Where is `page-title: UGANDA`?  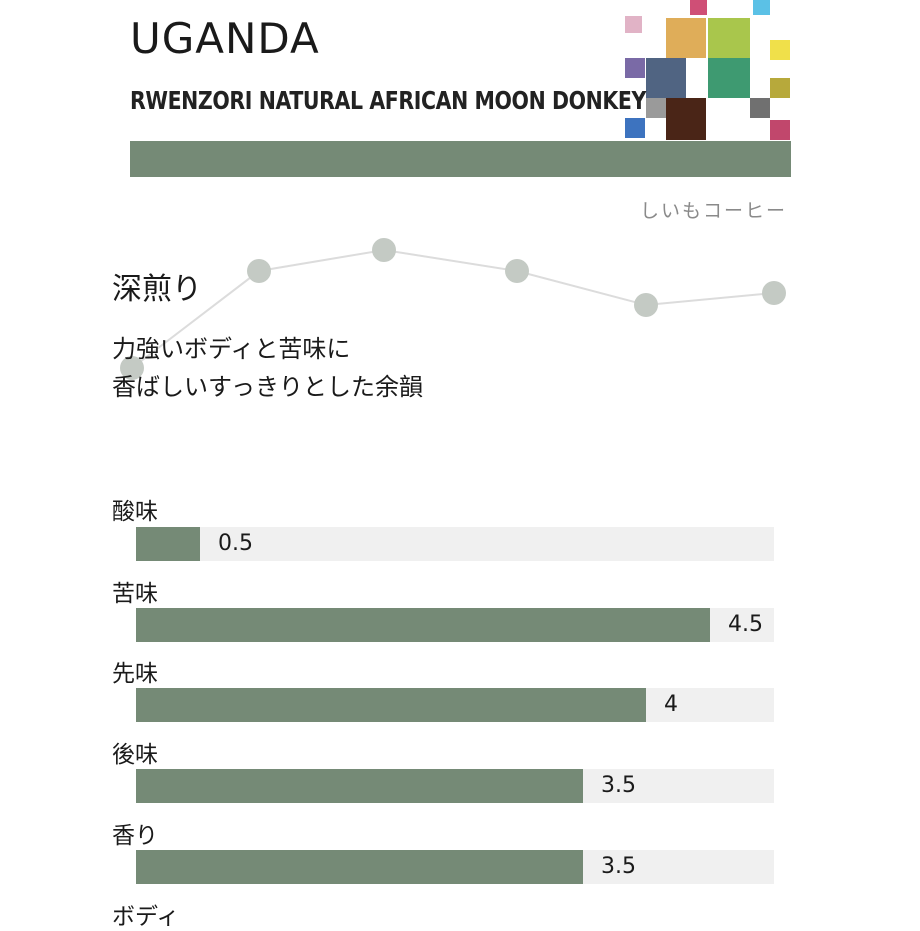
page-title: UGANDA is located at coordinates (225, 38).